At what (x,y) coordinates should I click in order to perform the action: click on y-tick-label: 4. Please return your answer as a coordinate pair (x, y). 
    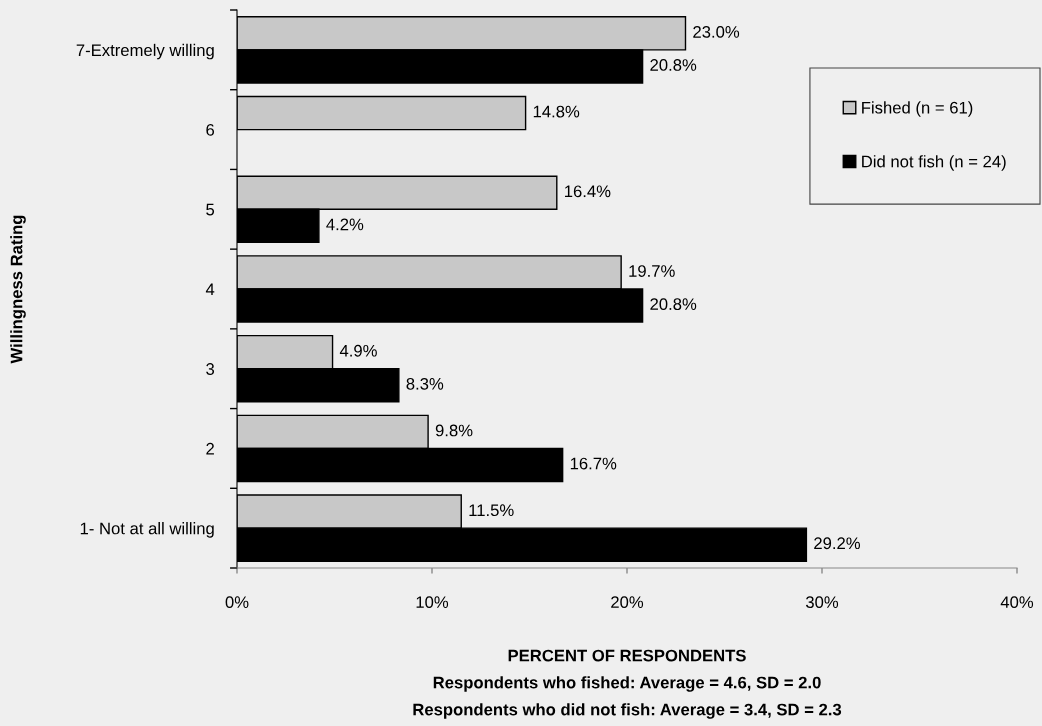
    Looking at the image, I should click on (210, 289).